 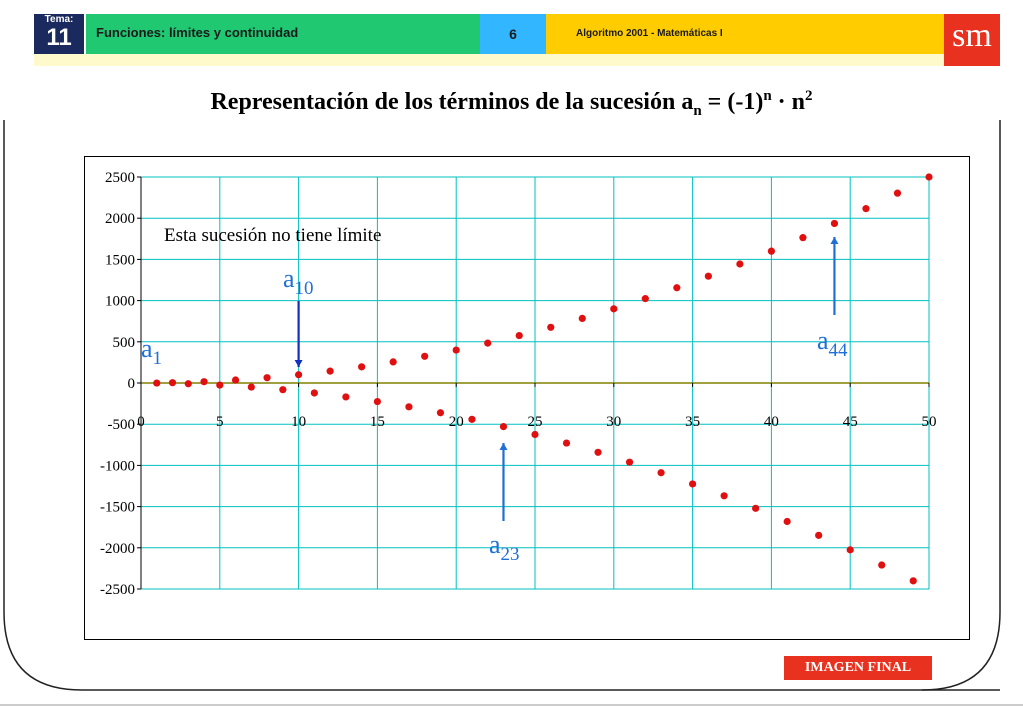 I want to click on frame-right-curve, so click(x=961, y=405).